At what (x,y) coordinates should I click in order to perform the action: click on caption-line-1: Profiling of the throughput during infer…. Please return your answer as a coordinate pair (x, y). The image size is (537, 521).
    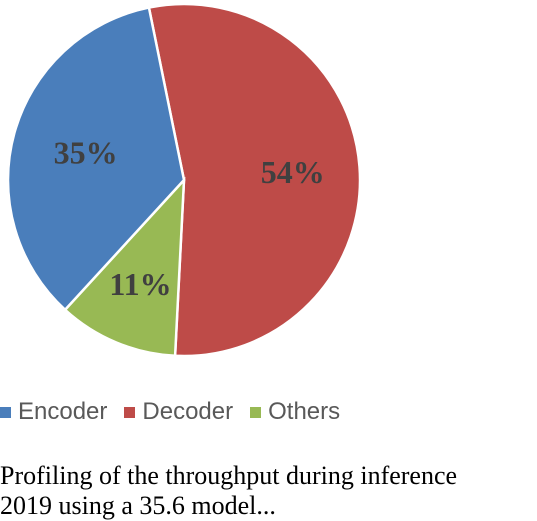
    Looking at the image, I should click on (229, 475).